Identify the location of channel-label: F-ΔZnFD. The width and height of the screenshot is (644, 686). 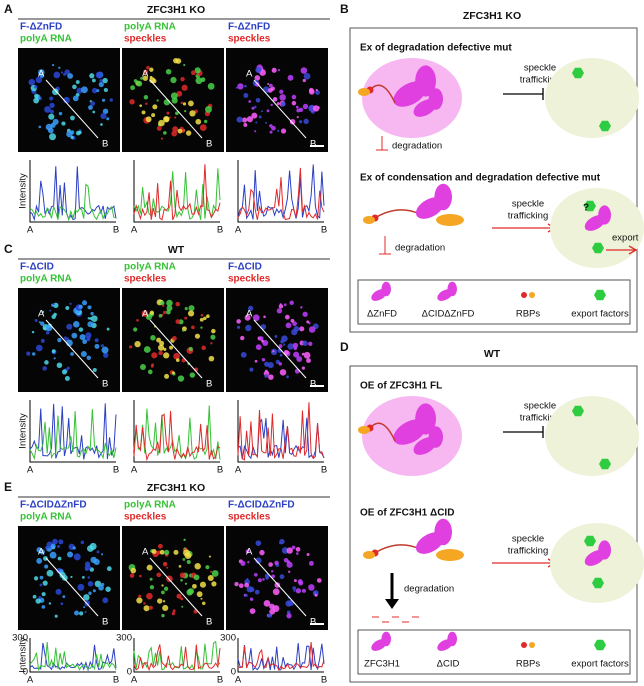
(41, 27).